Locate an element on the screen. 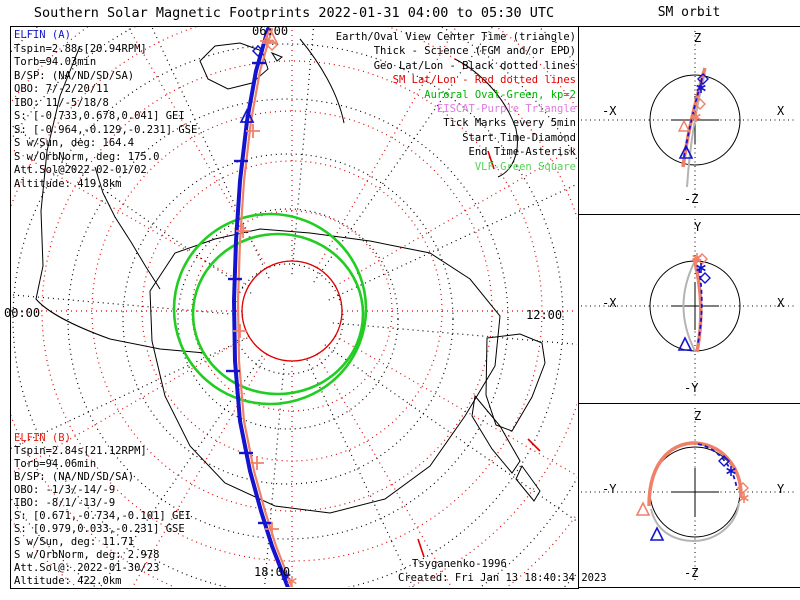  coast-antarctic-peninsula is located at coordinates (127, 228).